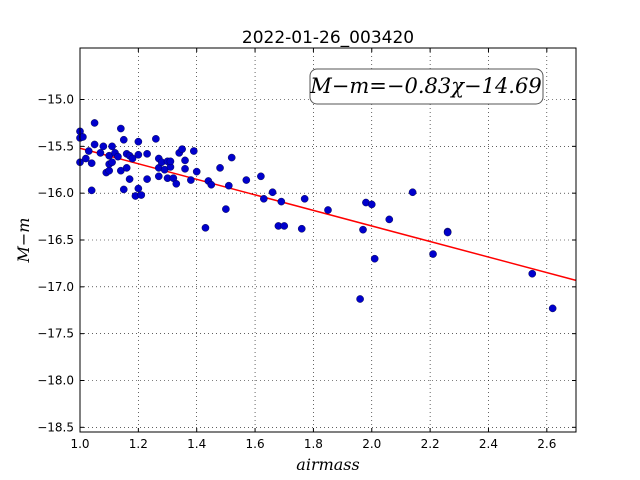  Describe the element at coordinates (55, 100) in the screenshot. I see `y-tick-label: −15.0` at that location.